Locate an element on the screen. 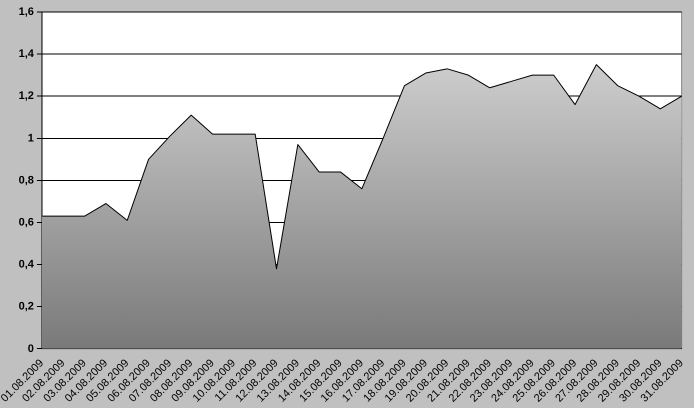  y-tick-label: 0,8 is located at coordinates (26, 180).